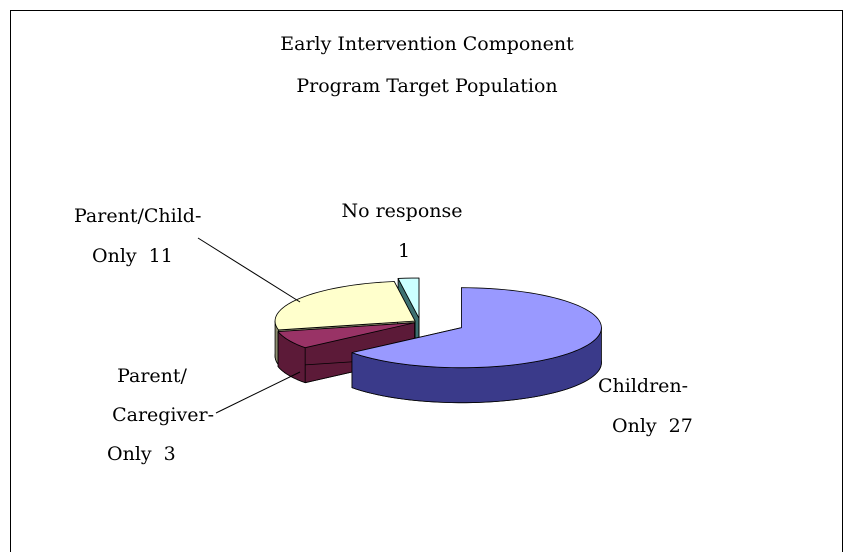 This screenshot has width=854, height=552. I want to click on value-label: 3, so click(170, 454).